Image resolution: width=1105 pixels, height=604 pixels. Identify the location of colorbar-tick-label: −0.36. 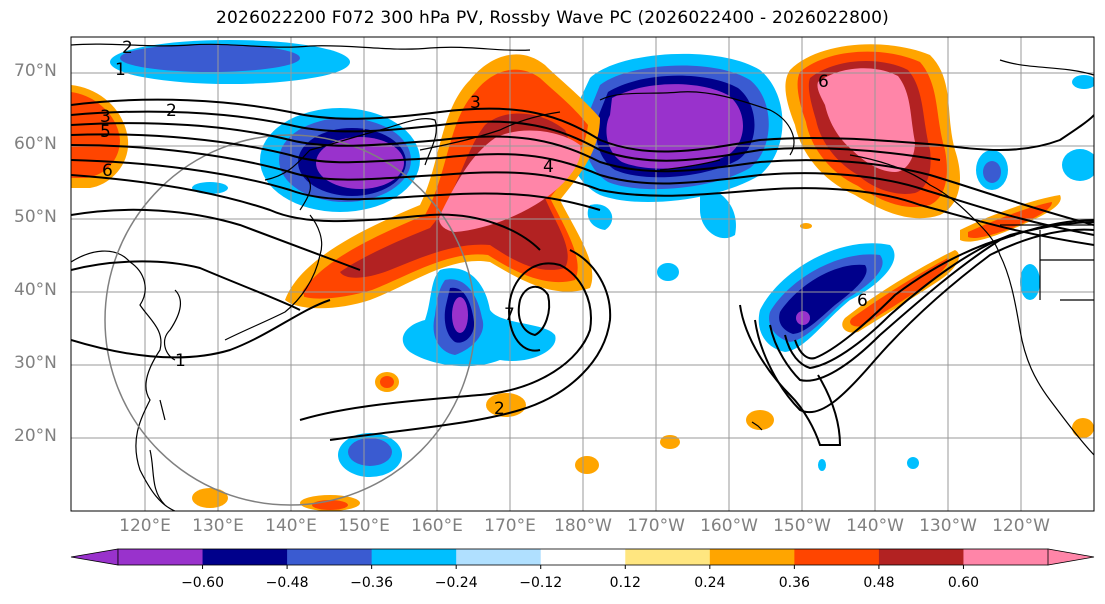
(372, 583).